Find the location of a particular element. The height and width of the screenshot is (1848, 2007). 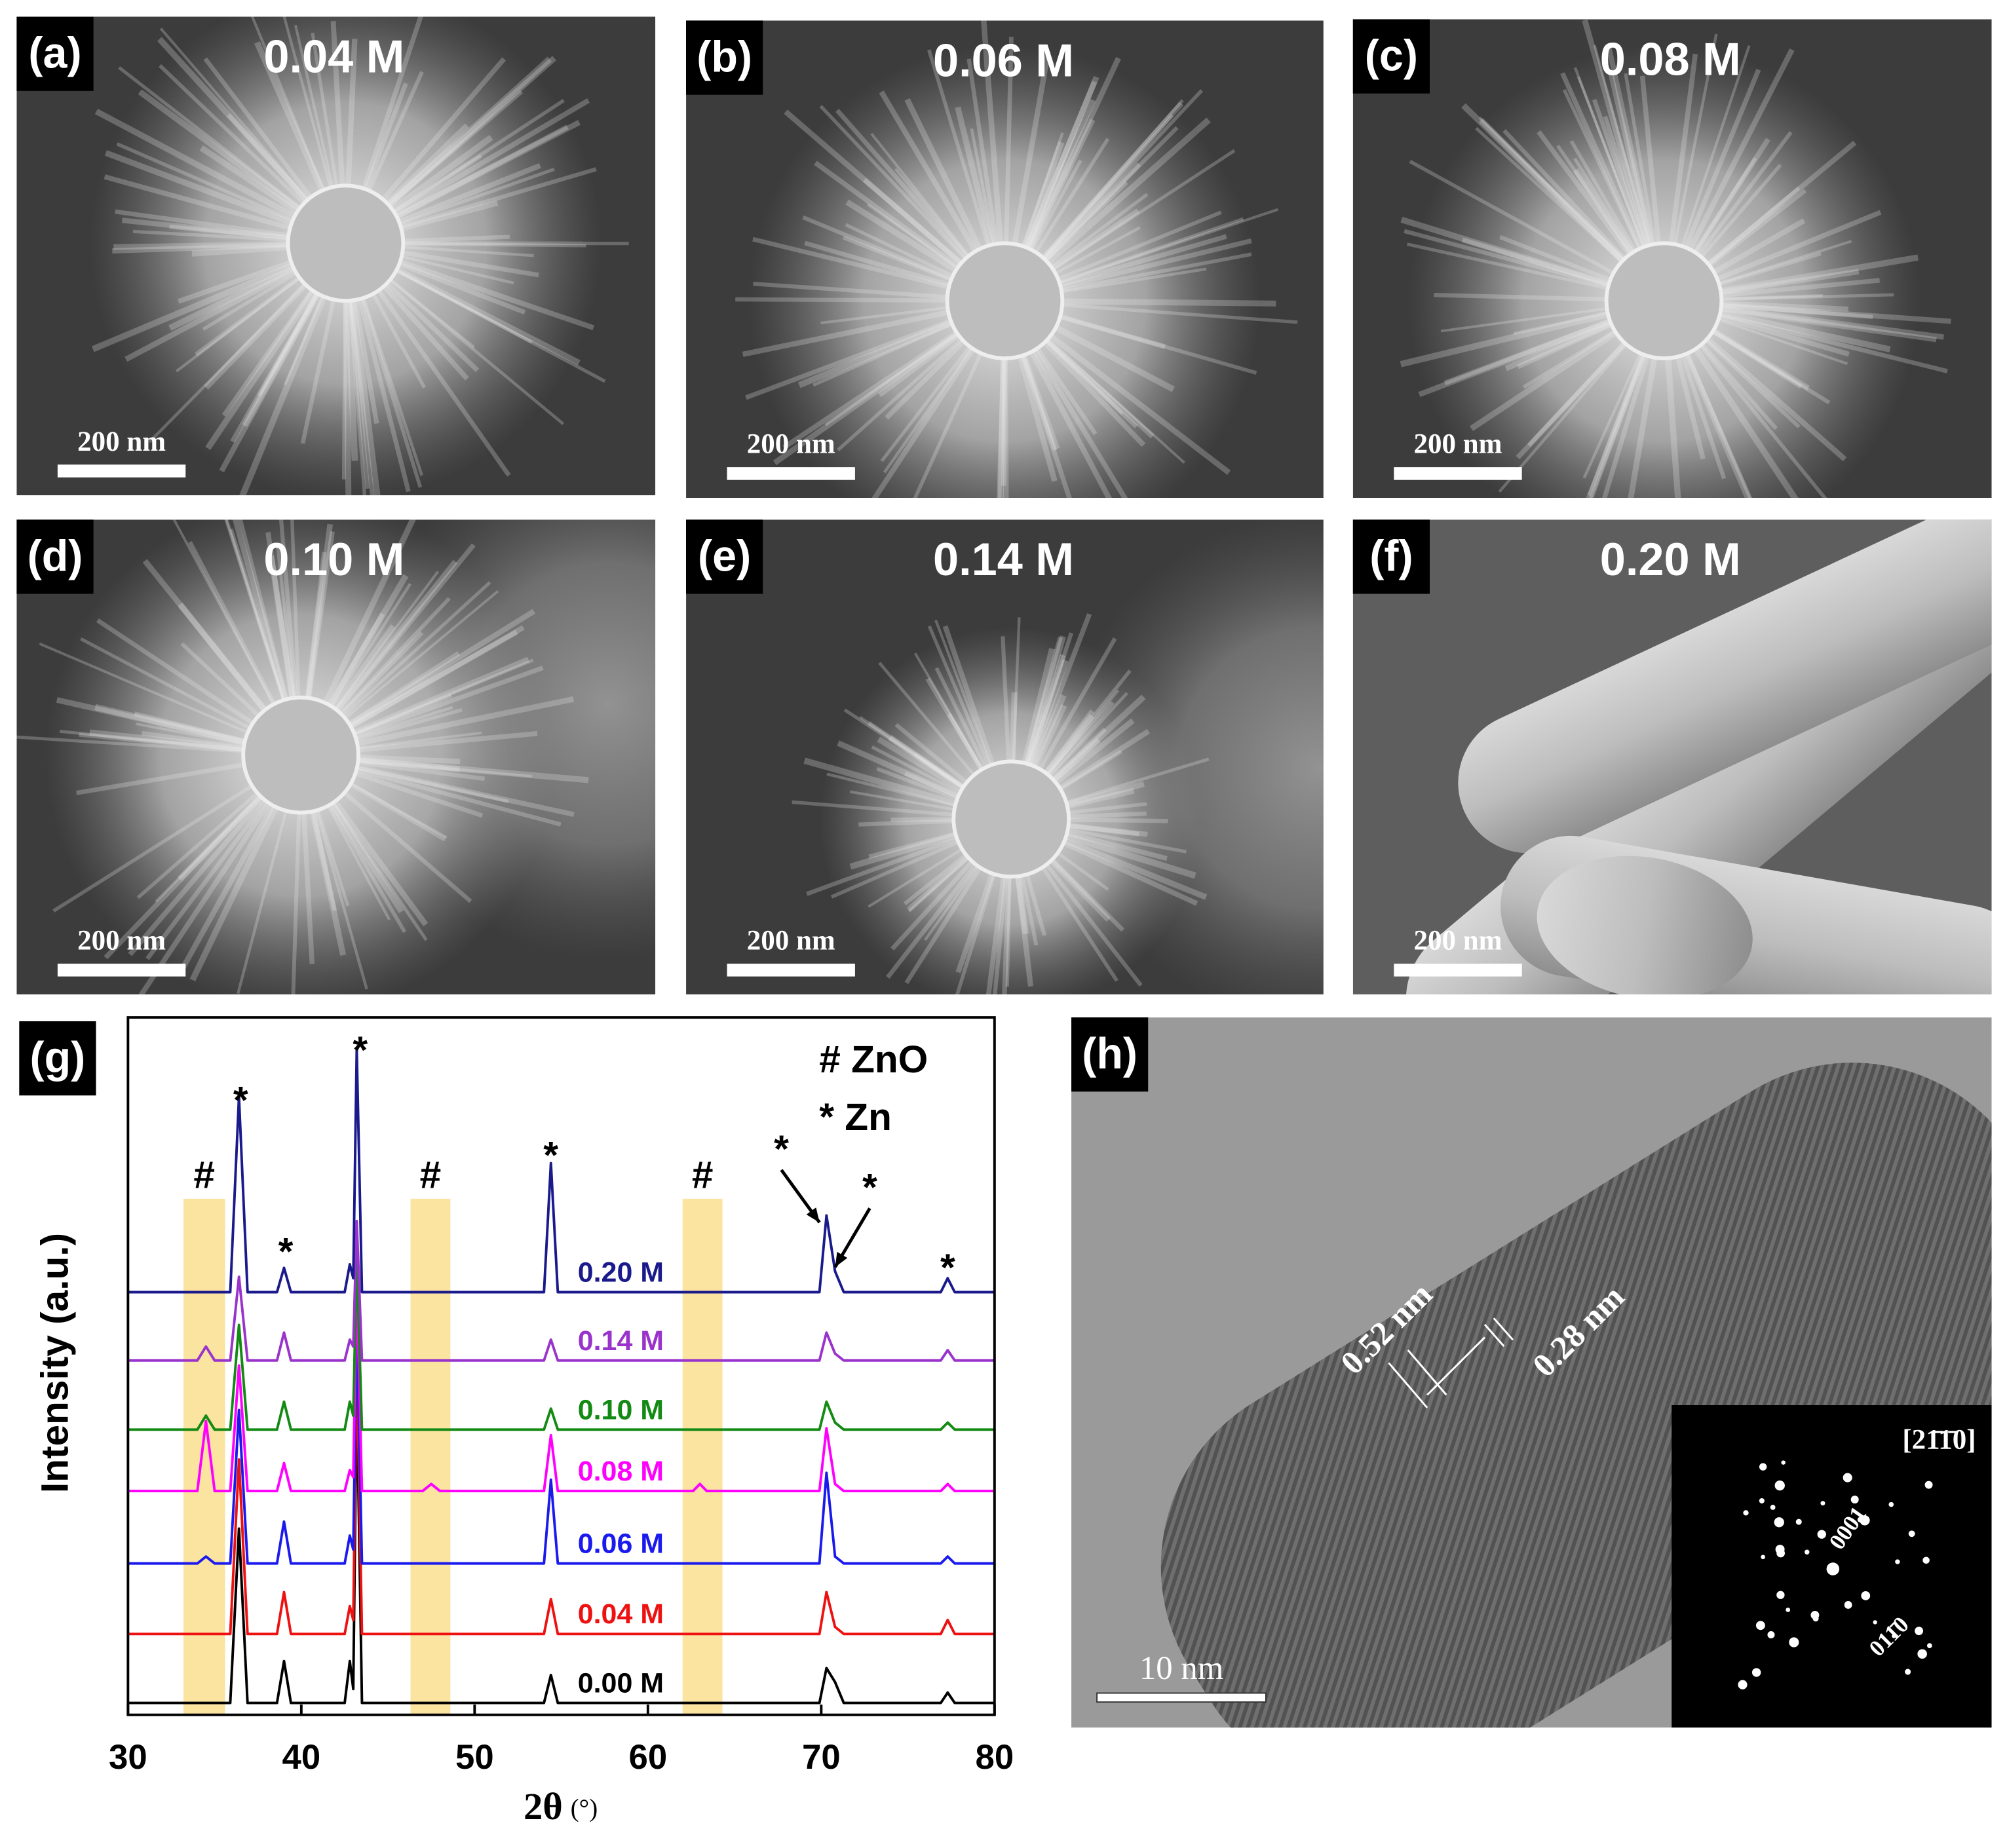

series-label: 0.14 M is located at coordinates (621, 1341).